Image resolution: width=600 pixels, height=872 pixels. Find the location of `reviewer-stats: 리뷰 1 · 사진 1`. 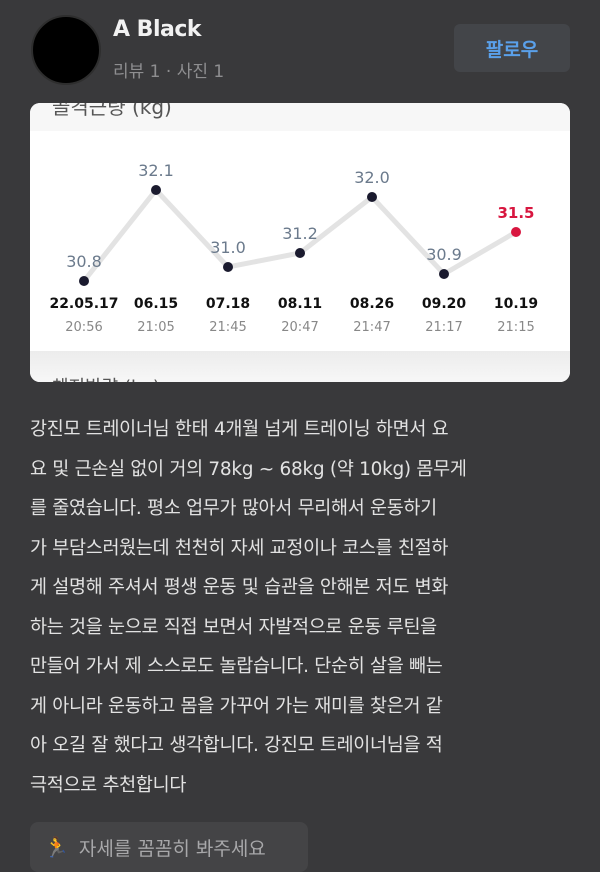

reviewer-stats: 리뷰 1 · 사진 1 is located at coordinates (169, 72).